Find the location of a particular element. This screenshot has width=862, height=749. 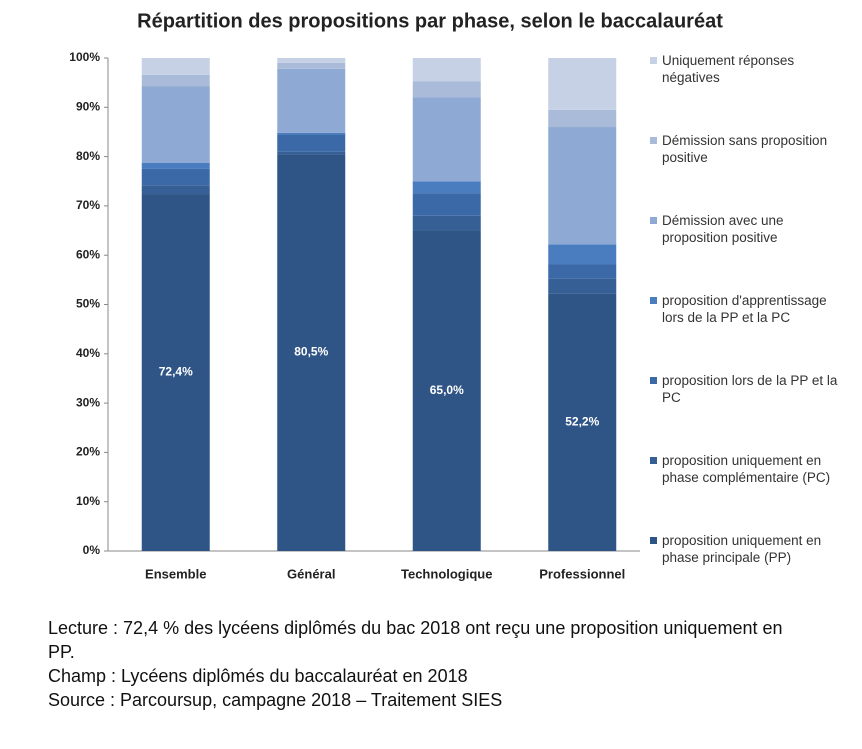

y-tick-label: 70% is located at coordinates (88, 205).